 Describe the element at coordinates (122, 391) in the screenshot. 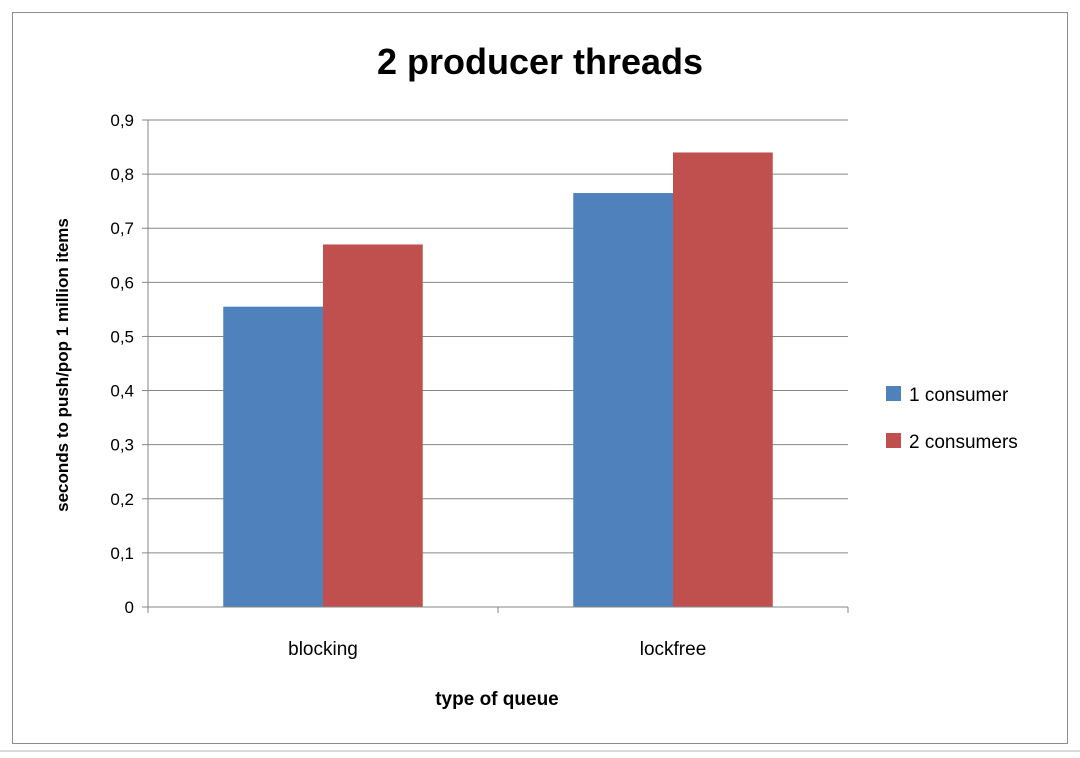

I see `y-tick-label: 0,4` at that location.